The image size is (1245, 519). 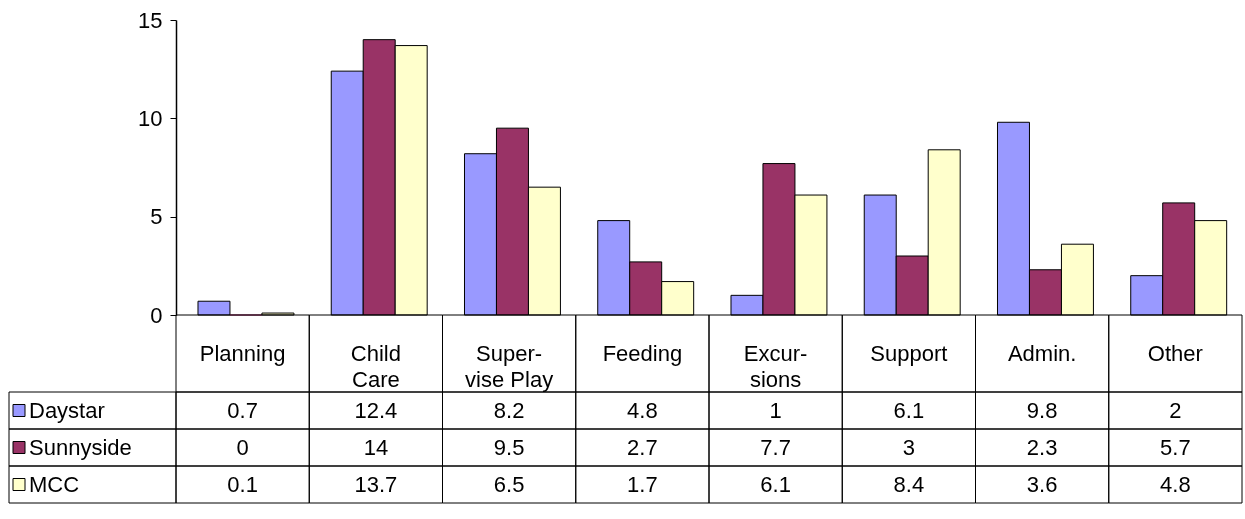 What do you see at coordinates (80, 447) in the screenshot?
I see `legend-label: Sunnyside` at bounding box center [80, 447].